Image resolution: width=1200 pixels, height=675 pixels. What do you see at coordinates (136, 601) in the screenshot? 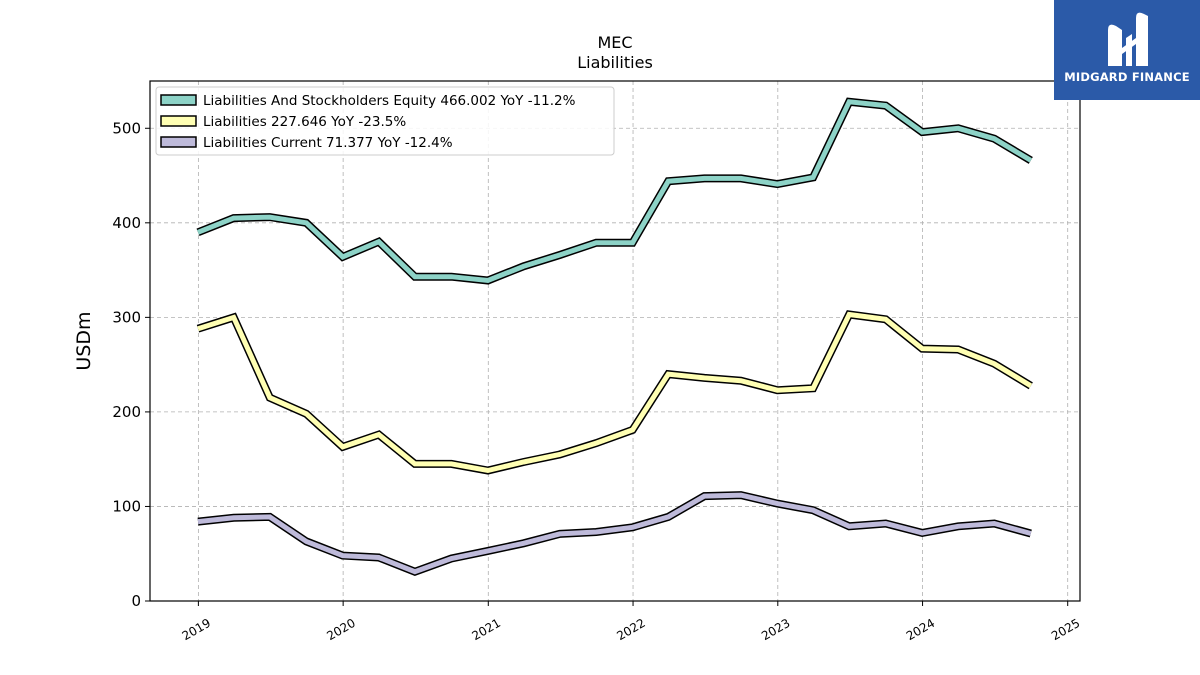
I see `y-tick-label: 0` at bounding box center [136, 601].